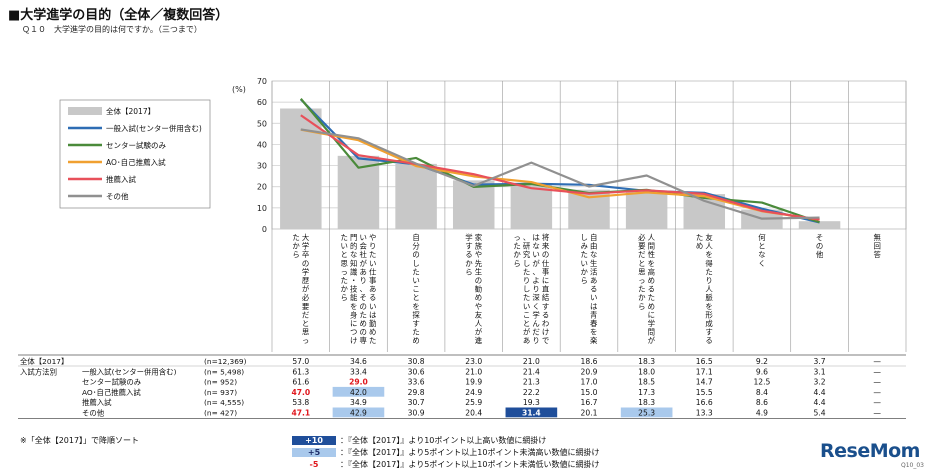  I want to click on table-row-name: 一般入試(センター併用含む), so click(129, 371).